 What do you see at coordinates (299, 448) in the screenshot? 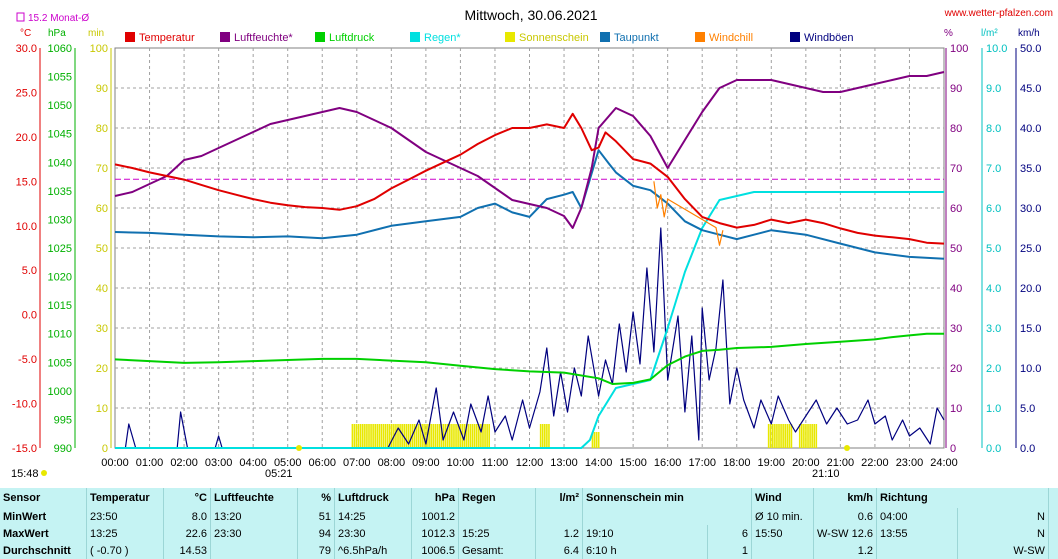
I see `sunrise-icon` at bounding box center [299, 448].